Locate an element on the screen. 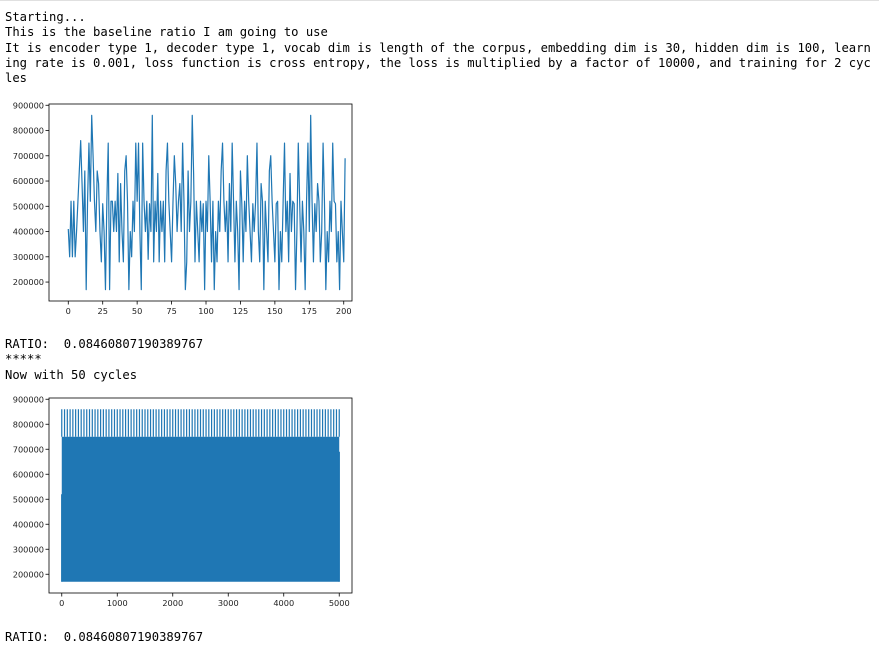  stdout-stream-3: RATIO: 0.08460807190389767 is located at coordinates (439, 637).